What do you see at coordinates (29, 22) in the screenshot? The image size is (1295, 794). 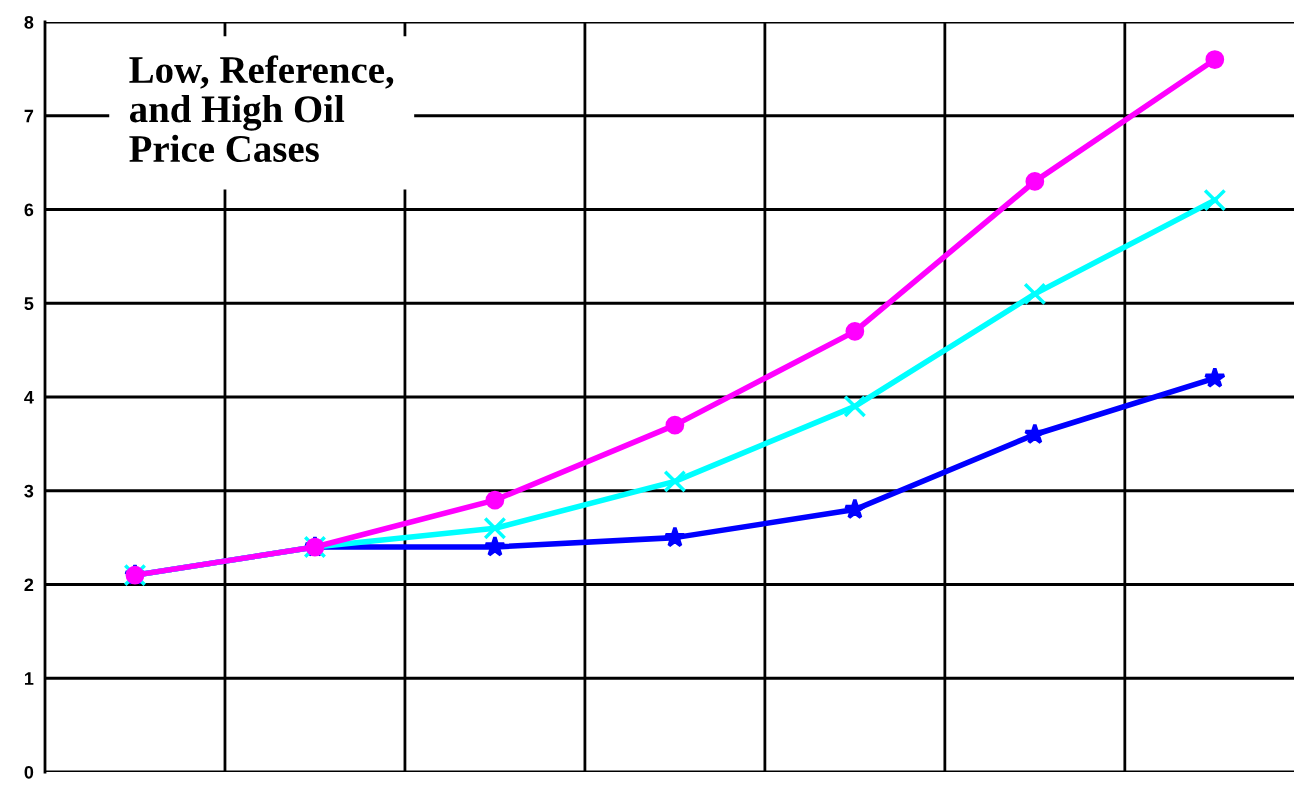 I see `y-tick-label: 8` at bounding box center [29, 22].